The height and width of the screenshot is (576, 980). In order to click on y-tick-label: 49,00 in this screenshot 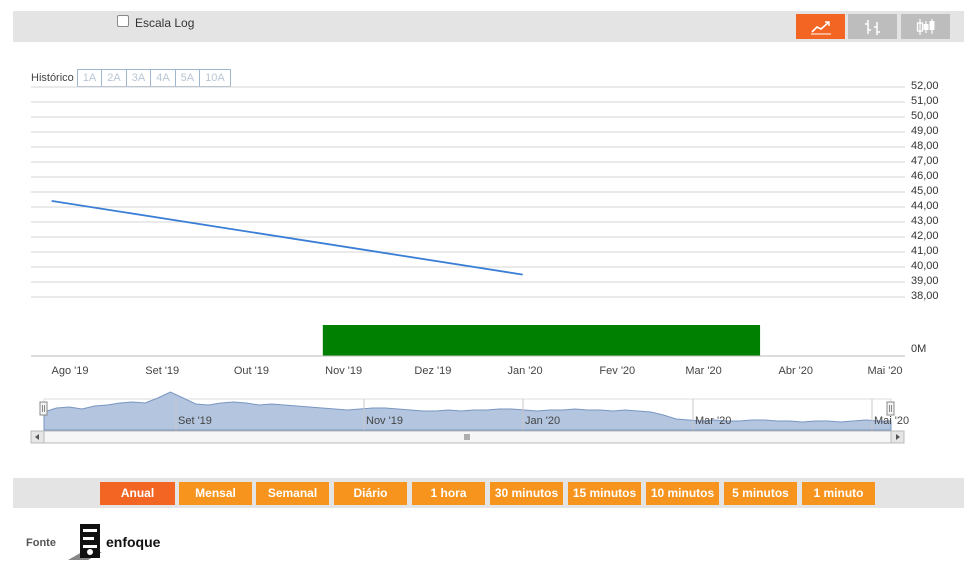, I will do `click(925, 131)`.